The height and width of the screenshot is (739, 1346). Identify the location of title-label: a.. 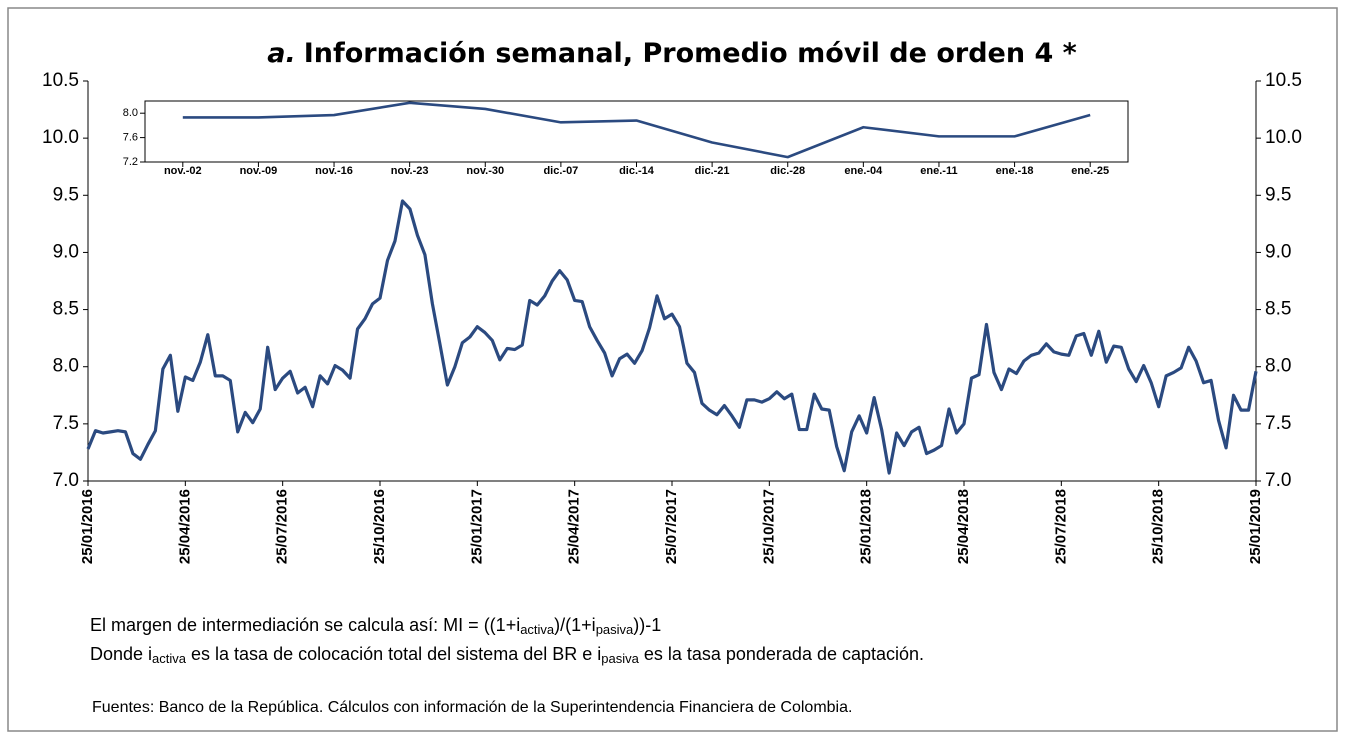
(281, 53).